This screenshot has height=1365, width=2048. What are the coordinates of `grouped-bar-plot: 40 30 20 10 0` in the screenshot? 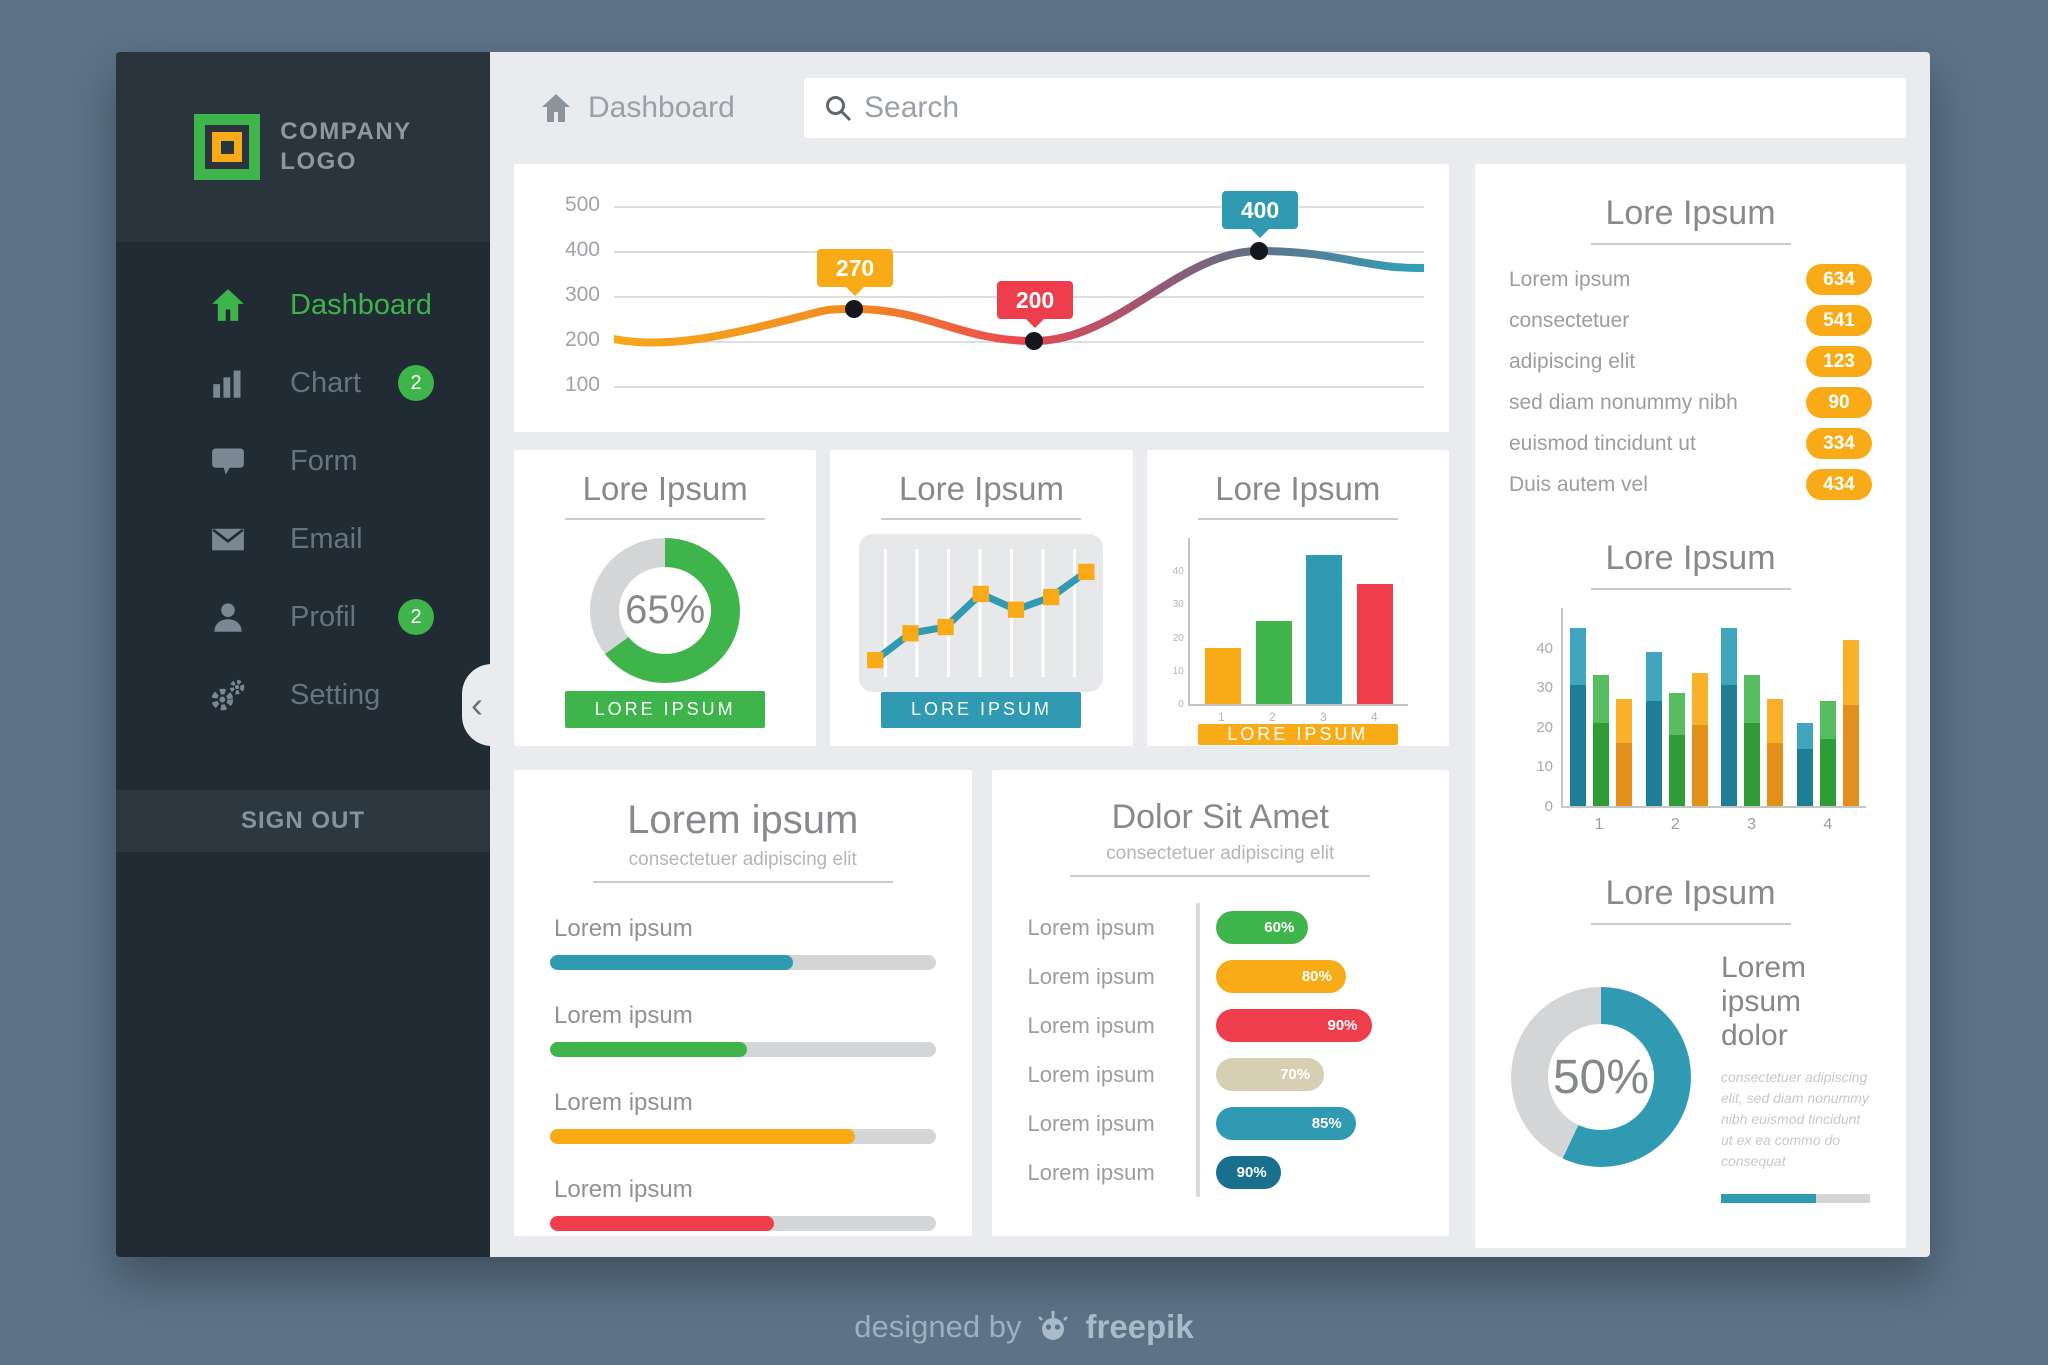 It's located at (1701, 711).